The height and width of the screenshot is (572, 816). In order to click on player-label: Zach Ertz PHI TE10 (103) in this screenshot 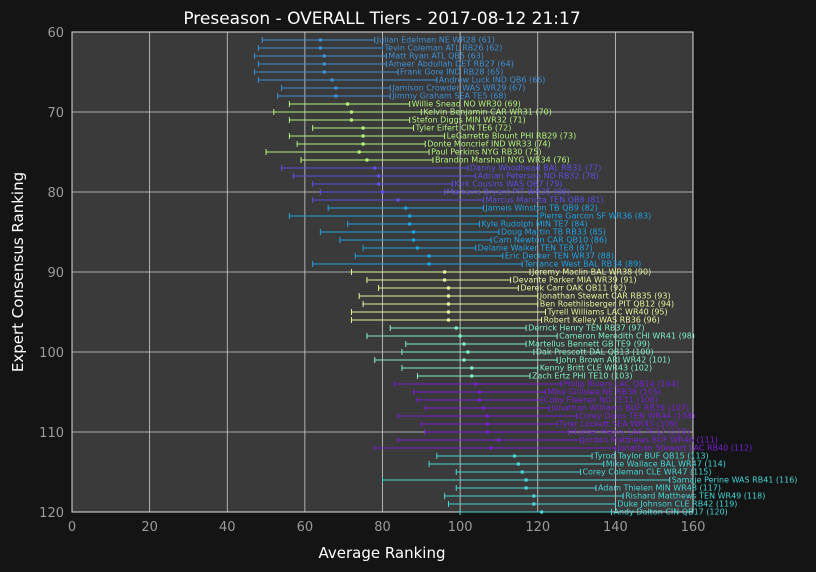, I will do `click(582, 376)`.